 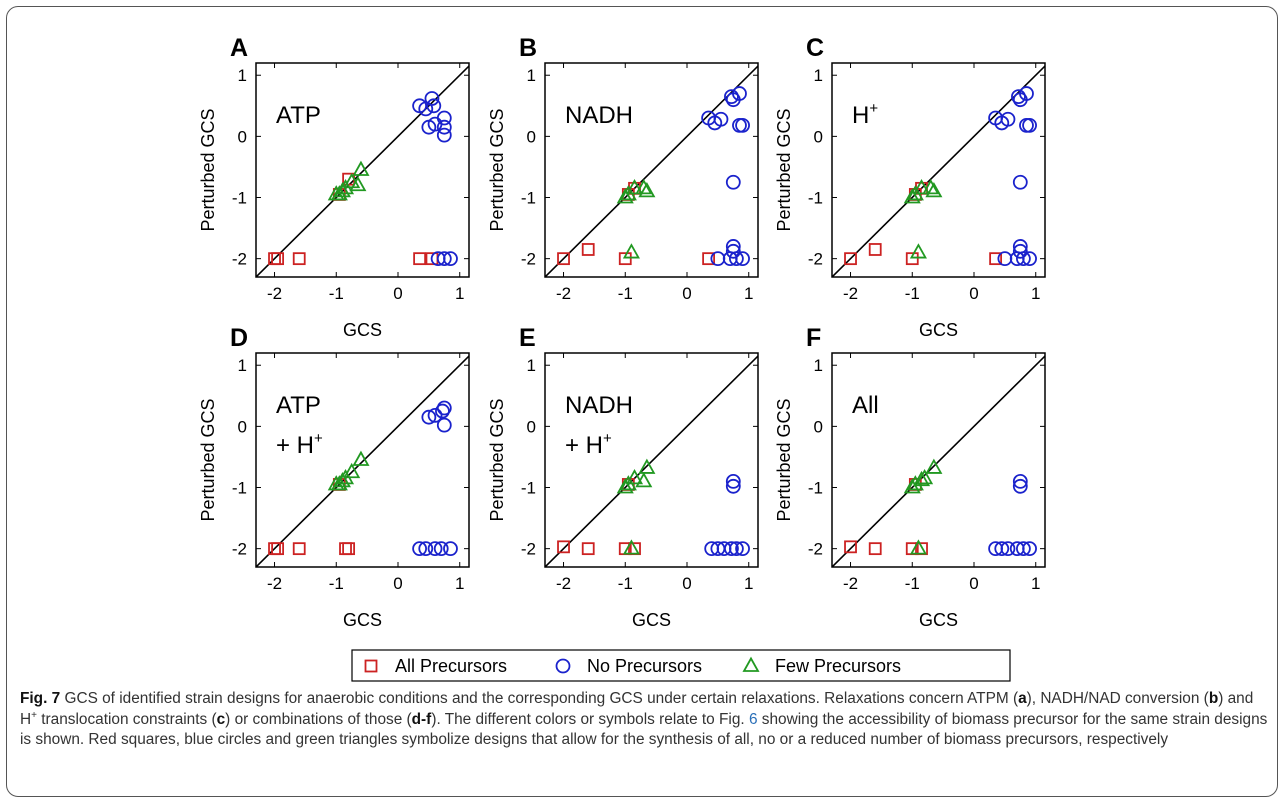 I want to click on panel-e: -2 -2 -1 -1 0 0 1 1 E GCS Perturbed GCS NADH + H+, so click(x=623, y=477).